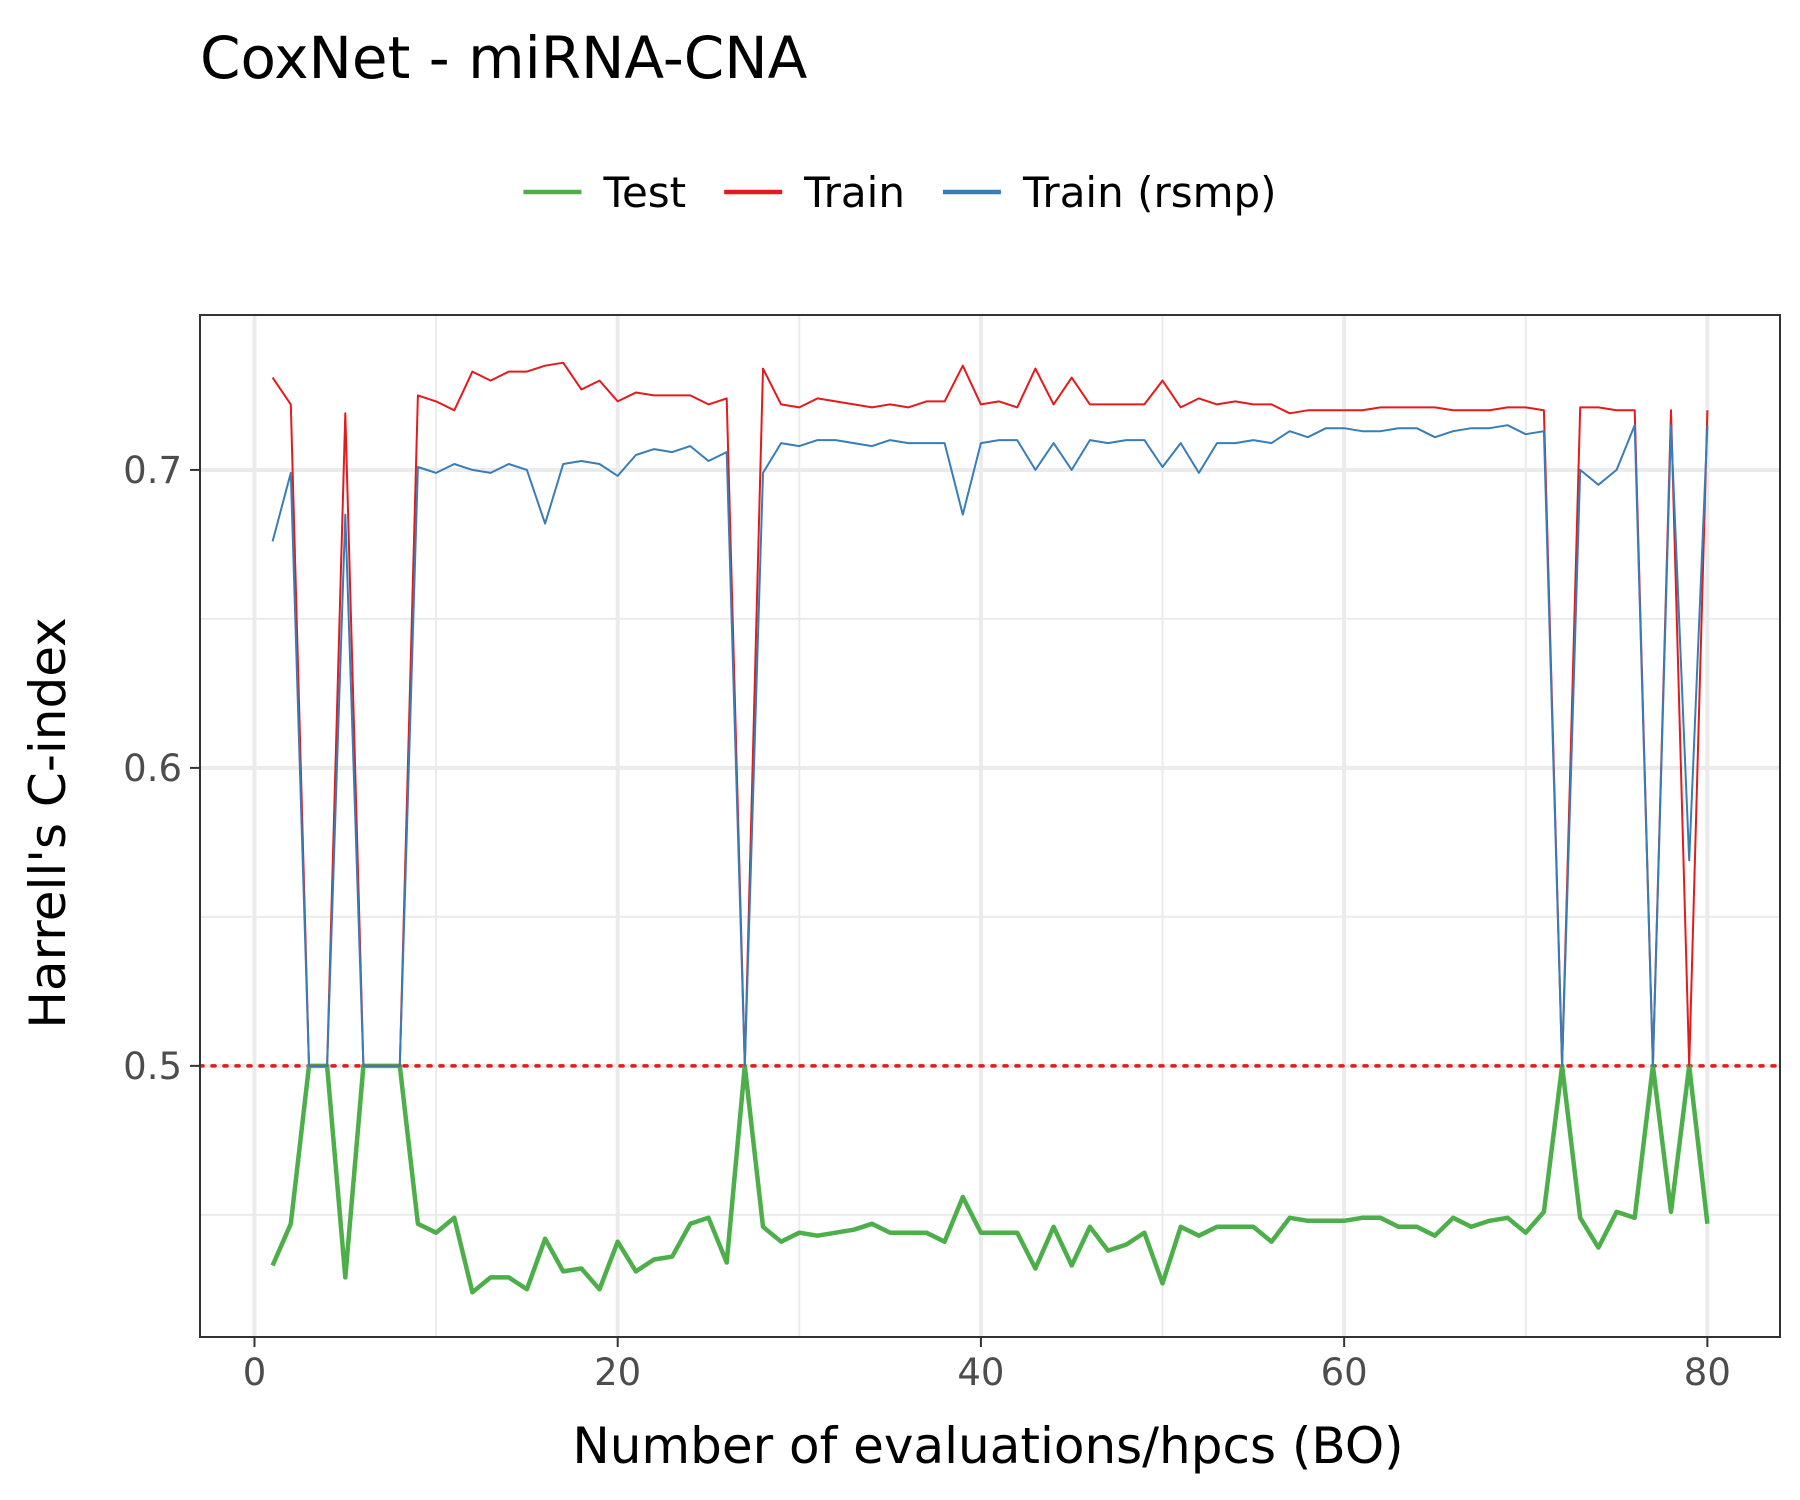 This screenshot has width=1800, height=1500. Describe the element at coordinates (152, 768) in the screenshot. I see `y-tick-label: 0.6` at that location.